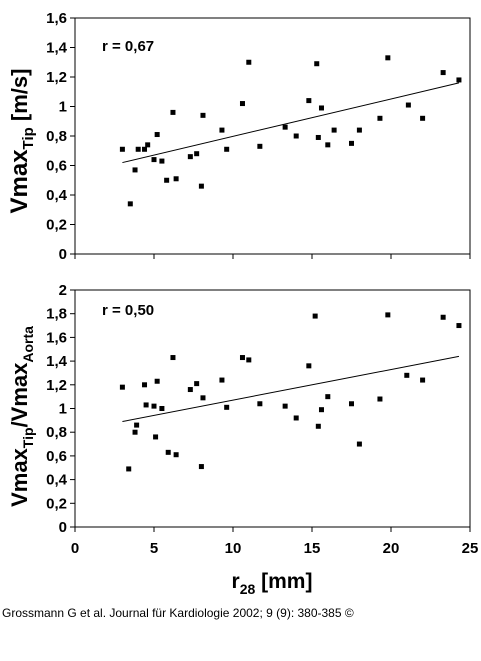 The image size is (481, 661). I want to click on x-tick-label: 10, so click(233, 548).